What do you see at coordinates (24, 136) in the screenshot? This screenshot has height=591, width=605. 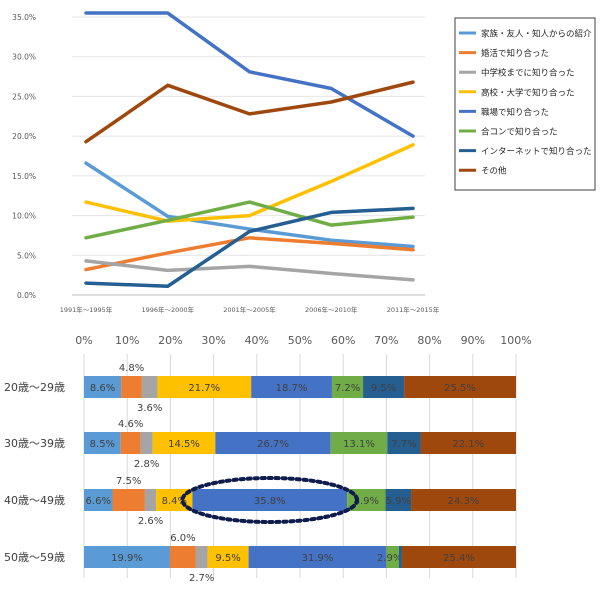 I see `y-tick-label: 20.0%` at bounding box center [24, 136].